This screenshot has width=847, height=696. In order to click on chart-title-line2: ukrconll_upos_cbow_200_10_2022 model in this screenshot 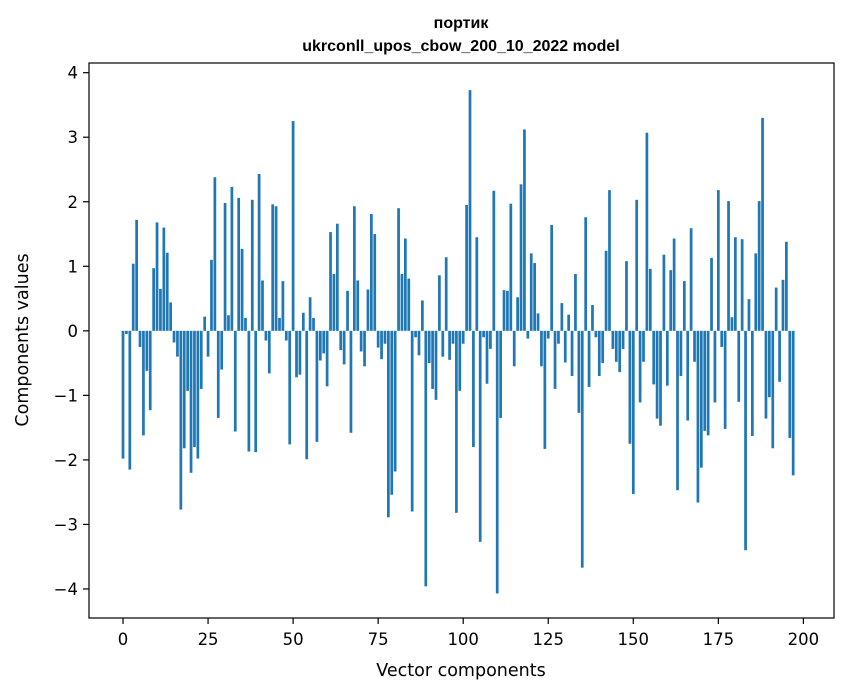, I will do `click(460, 46)`.